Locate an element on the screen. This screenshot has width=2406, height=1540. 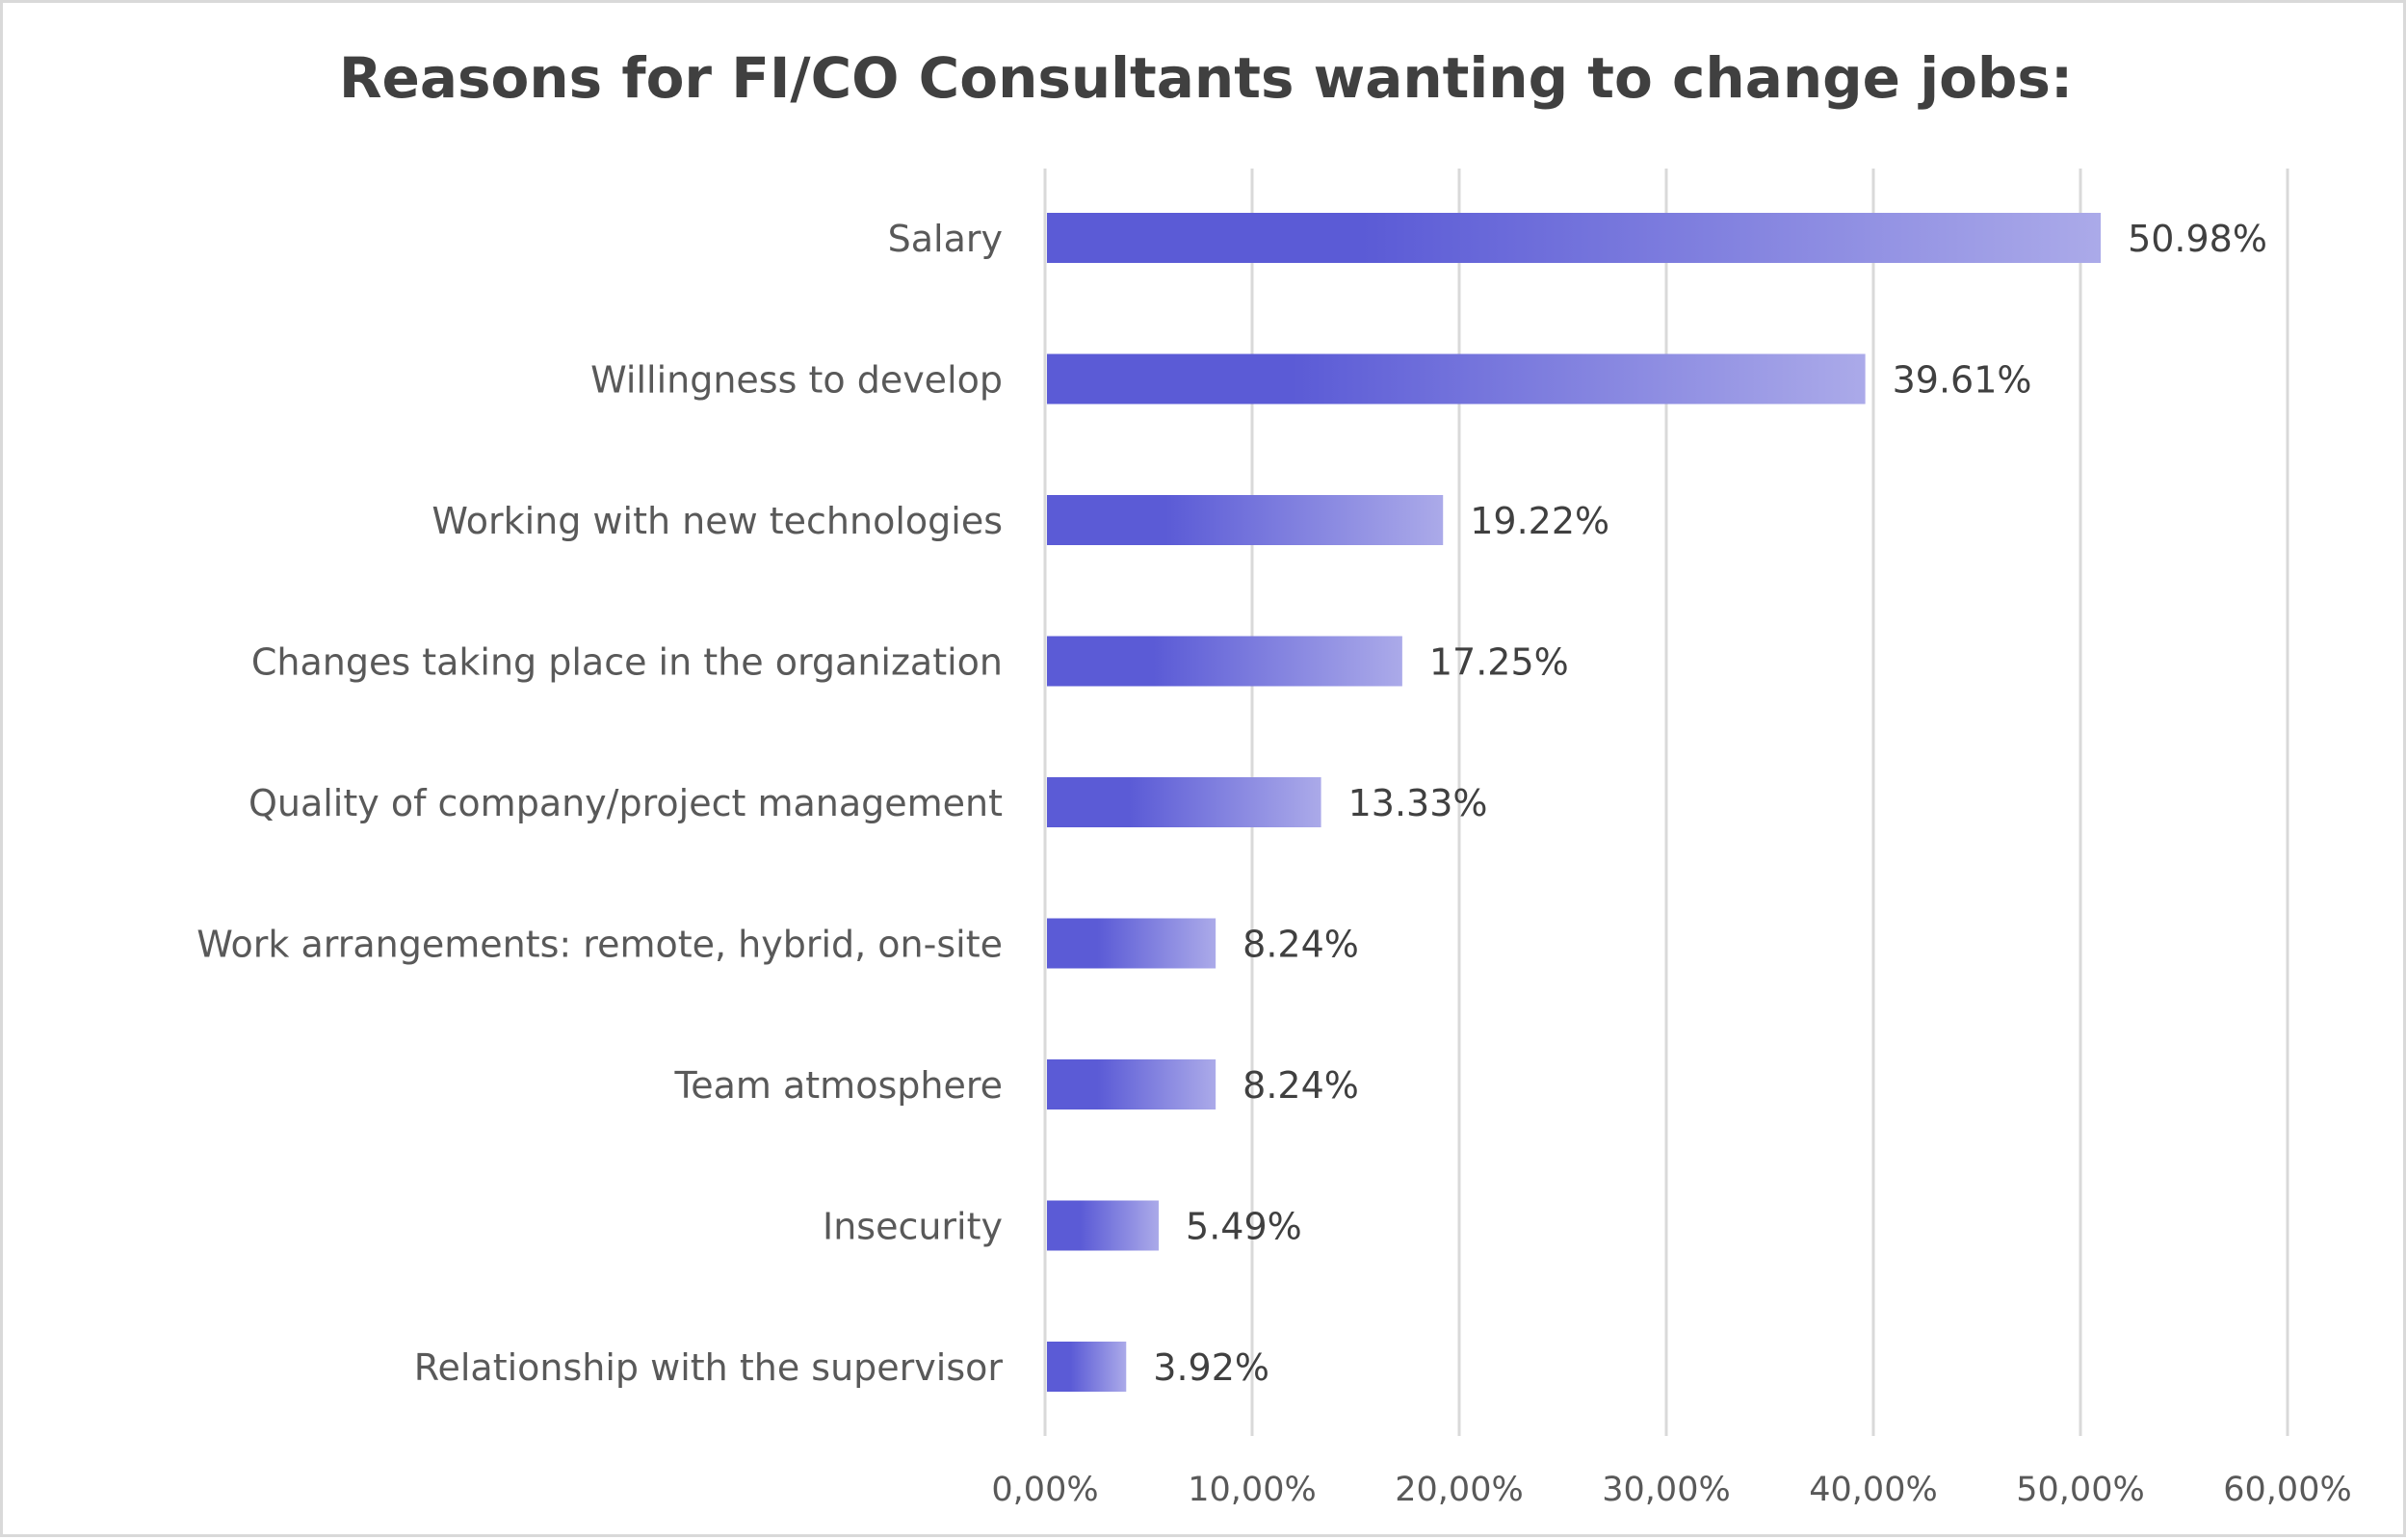
x-tick-label: 0,00% is located at coordinates (1044, 1490).